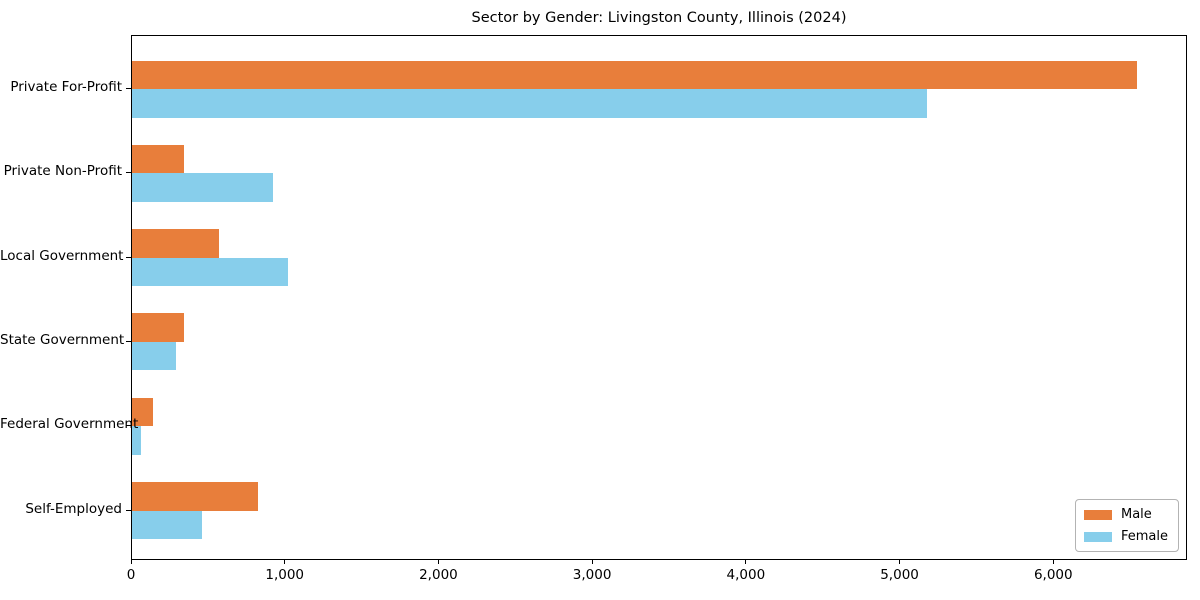  What do you see at coordinates (66, 87) in the screenshot?
I see `y-axis-label-private-for-profit: Private For-Profit` at bounding box center [66, 87].